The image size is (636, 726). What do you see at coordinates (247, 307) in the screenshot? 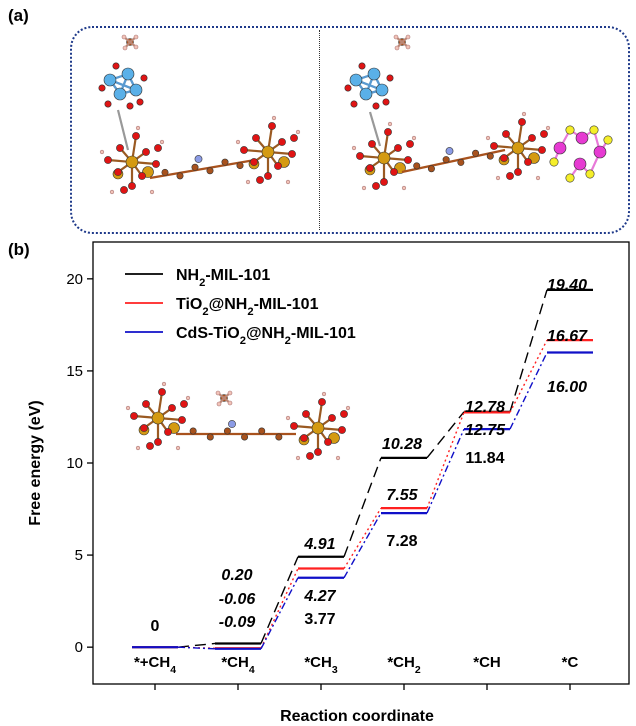
I see `legend-label: TiO2@NH2-MIL-101` at bounding box center [247, 307].